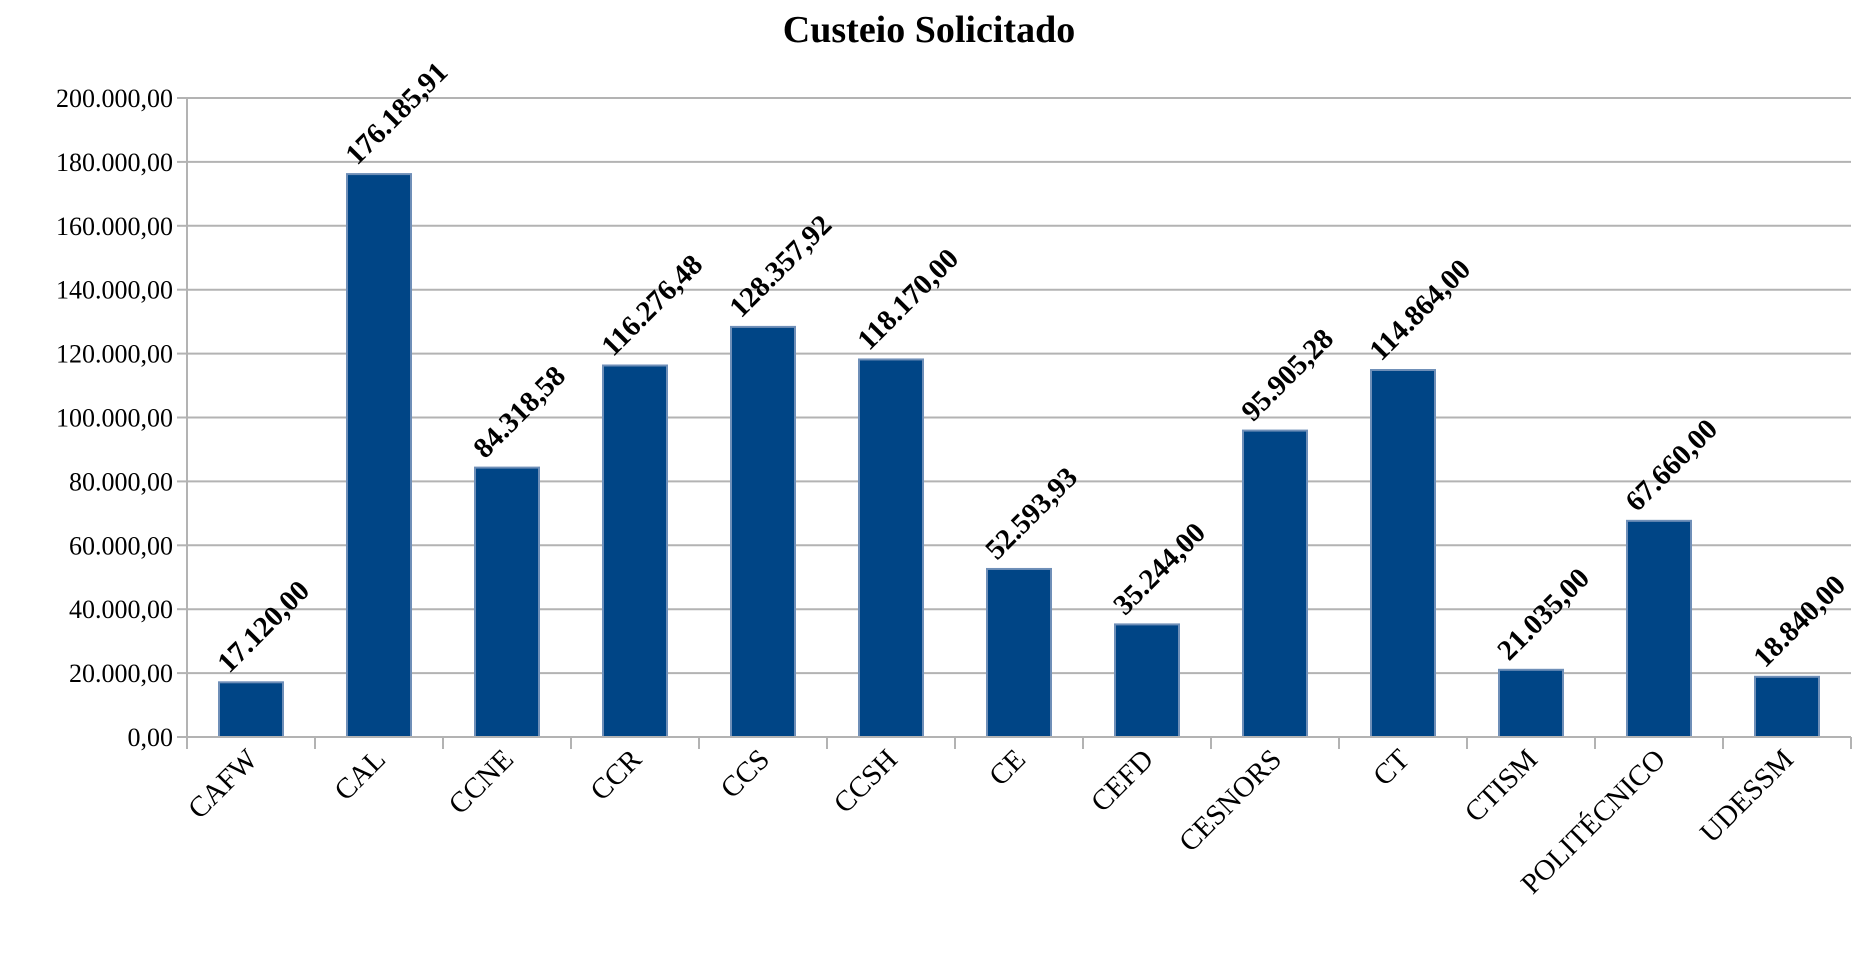 The width and height of the screenshot is (1858, 978). I want to click on value-label: 84.318,58, so click(519, 412).